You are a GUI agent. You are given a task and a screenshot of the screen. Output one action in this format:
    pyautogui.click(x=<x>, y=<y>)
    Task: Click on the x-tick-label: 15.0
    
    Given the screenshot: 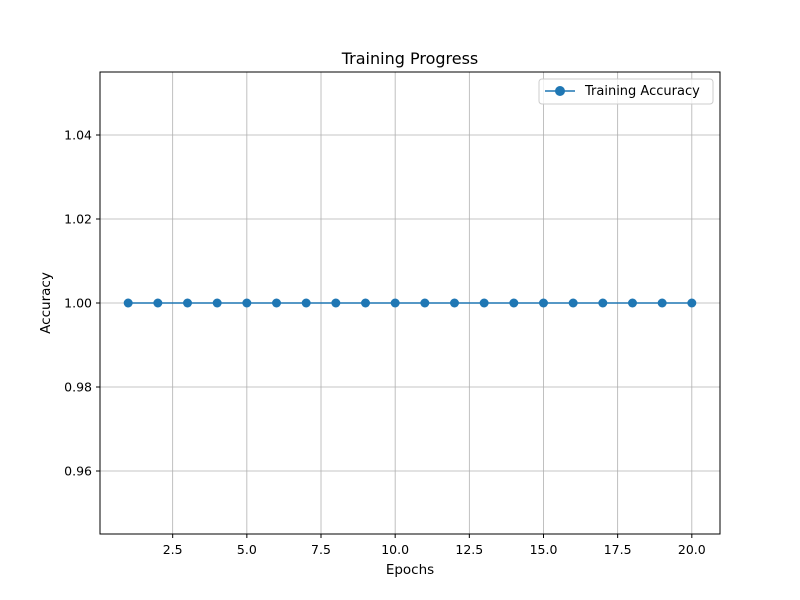 What is the action you would take?
    pyautogui.click(x=544, y=549)
    